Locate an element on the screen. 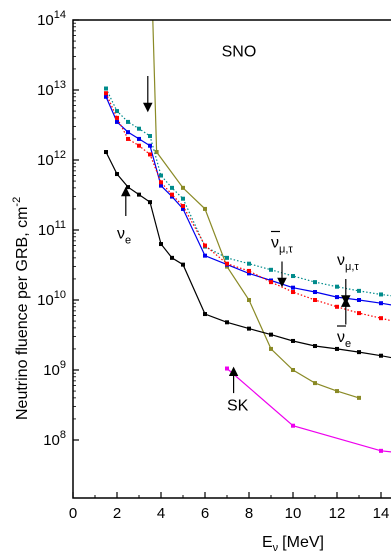  x-tick-label: 0 is located at coordinates (73, 513).